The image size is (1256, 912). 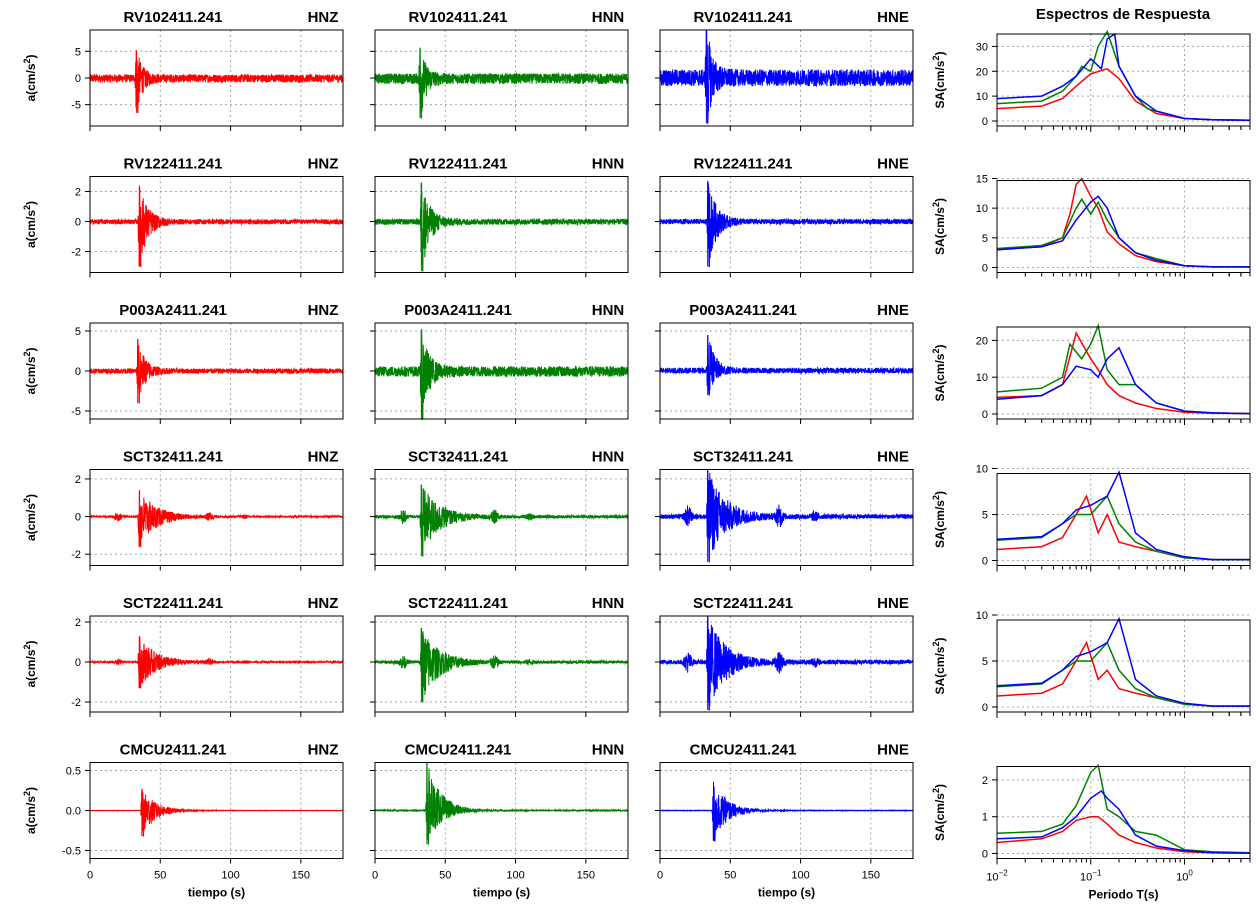 I want to click on acc-panel-4-HNE: SCT22411.241 HNE, so click(x=784, y=656).